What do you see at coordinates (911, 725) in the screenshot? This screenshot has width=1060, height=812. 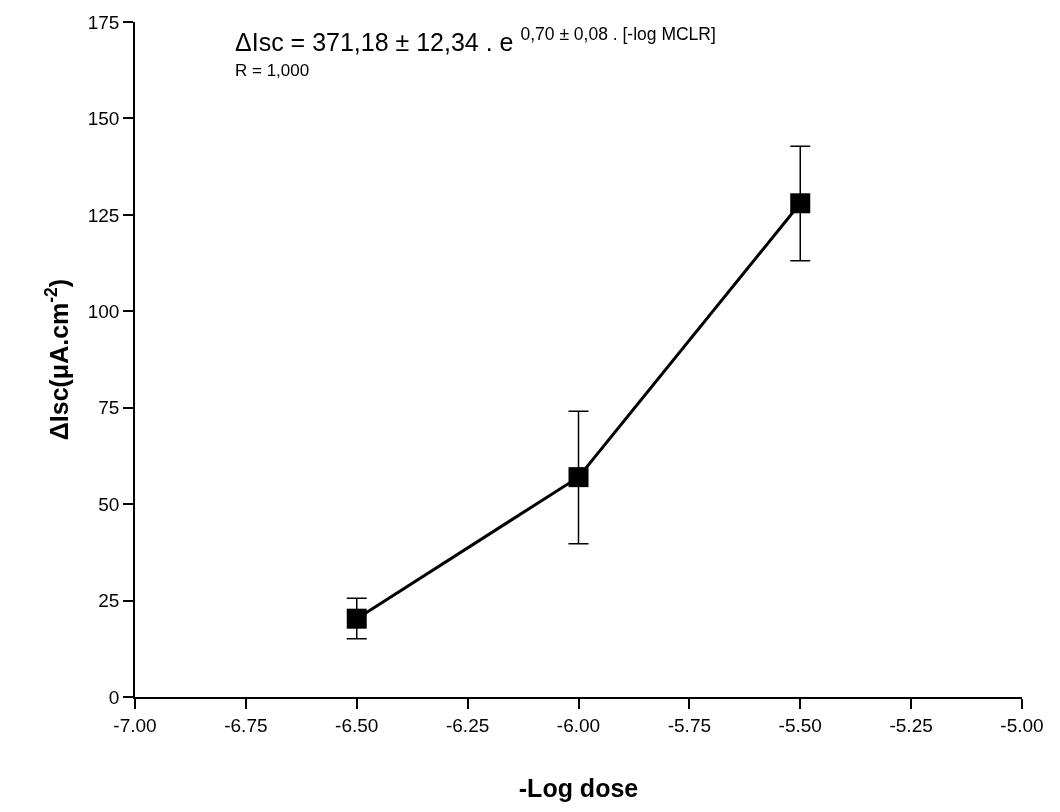 I see `x-tick-label: -5.25` at bounding box center [911, 725].